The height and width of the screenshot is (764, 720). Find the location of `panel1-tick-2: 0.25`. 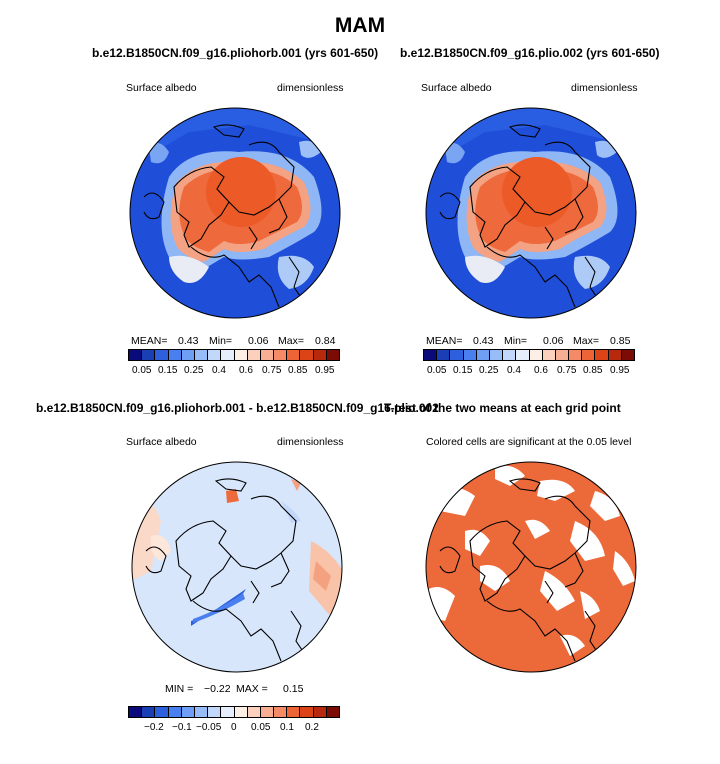

panel1-tick-2: 0.25 is located at coordinates (194, 370).